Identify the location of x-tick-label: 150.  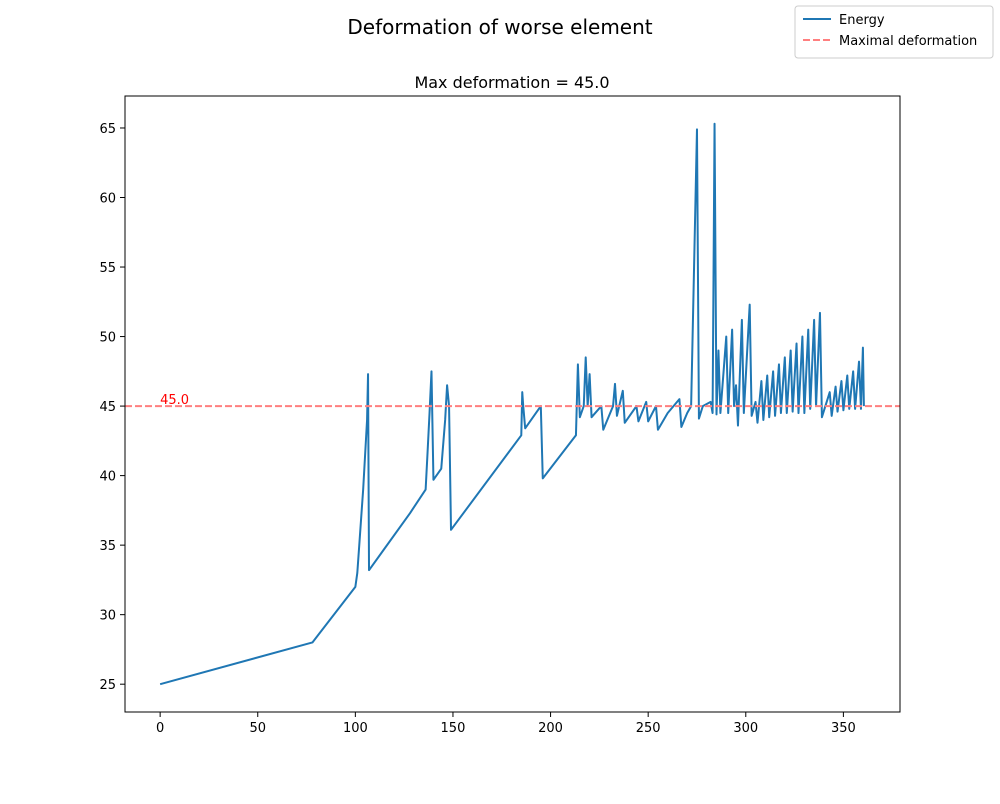
(453, 728).